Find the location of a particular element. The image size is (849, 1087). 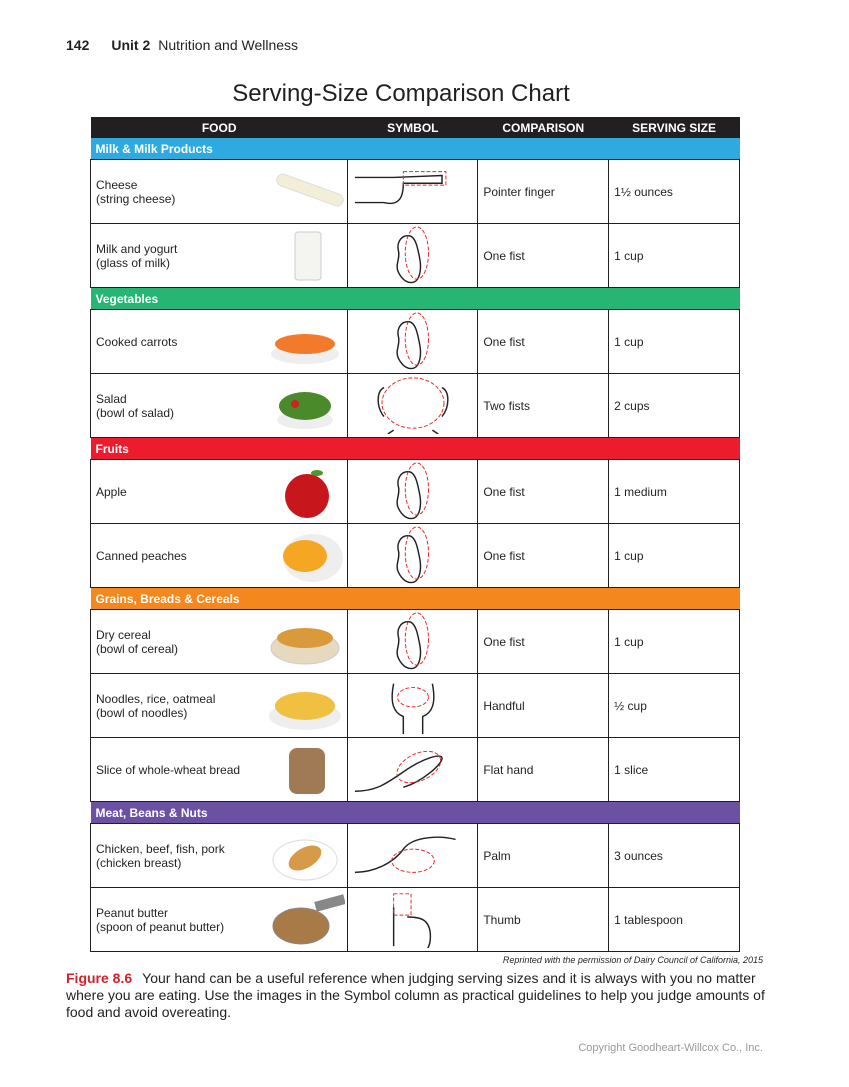

food-cell: Peanut butter (spoon of peanut butter) is located at coordinates (219, 919).